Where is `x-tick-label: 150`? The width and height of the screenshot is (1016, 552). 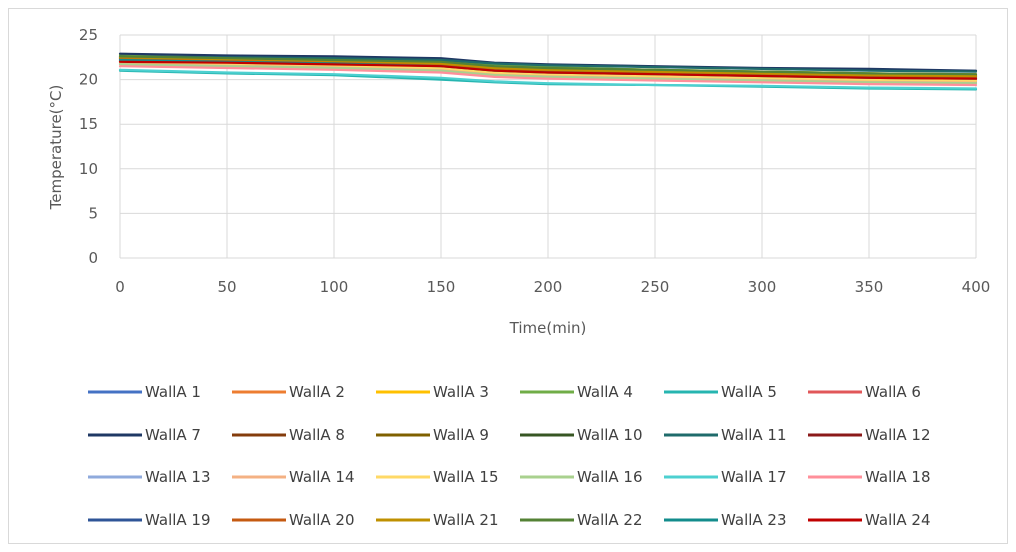
x-tick-label: 150 is located at coordinates (441, 287).